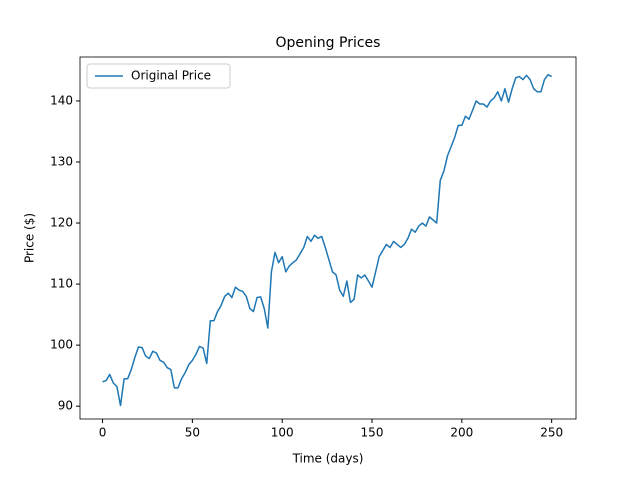 The height and width of the screenshot is (480, 640). I want to click on y-tick-label: 130, so click(61, 161).